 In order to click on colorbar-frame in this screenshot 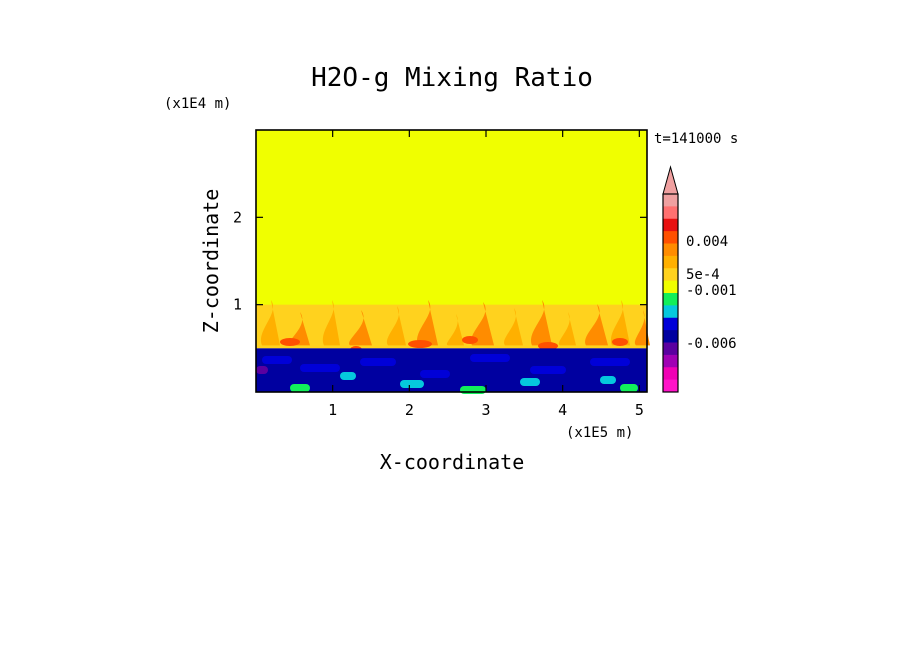, I will do `click(670, 293)`.